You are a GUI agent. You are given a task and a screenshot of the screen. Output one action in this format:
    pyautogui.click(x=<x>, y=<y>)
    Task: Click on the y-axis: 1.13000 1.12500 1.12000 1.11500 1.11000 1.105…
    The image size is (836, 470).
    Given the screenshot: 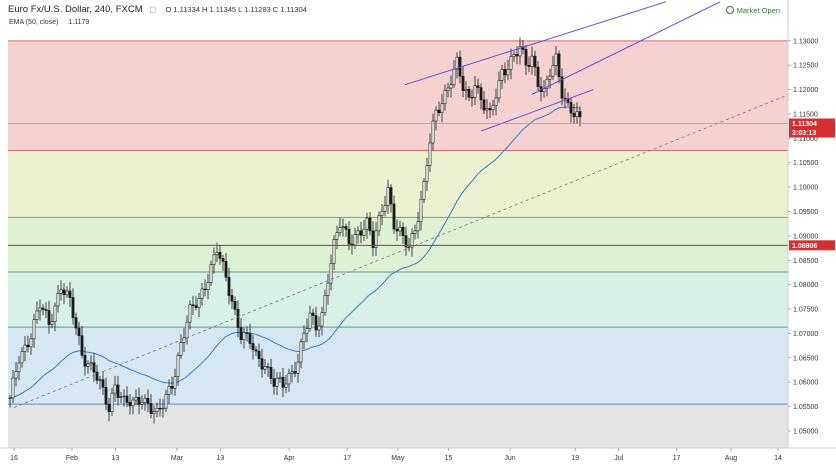 What is the action you would take?
    pyautogui.click(x=811, y=235)
    